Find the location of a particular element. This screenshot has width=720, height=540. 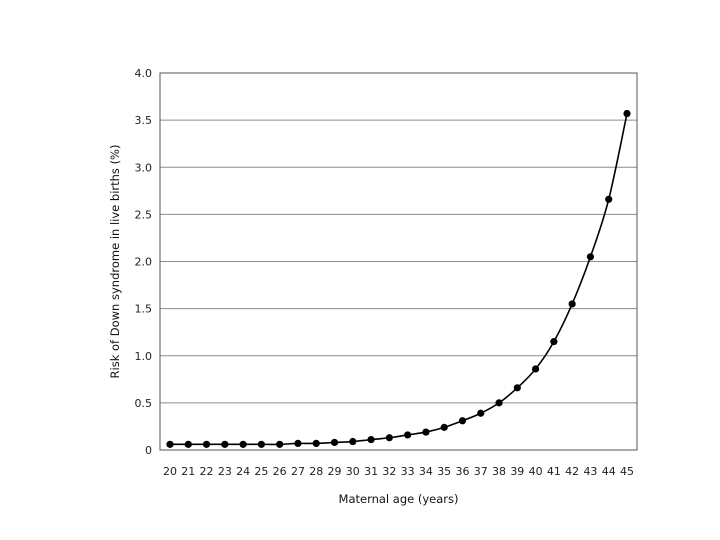

x-tick-label: 38 is located at coordinates (499, 471).